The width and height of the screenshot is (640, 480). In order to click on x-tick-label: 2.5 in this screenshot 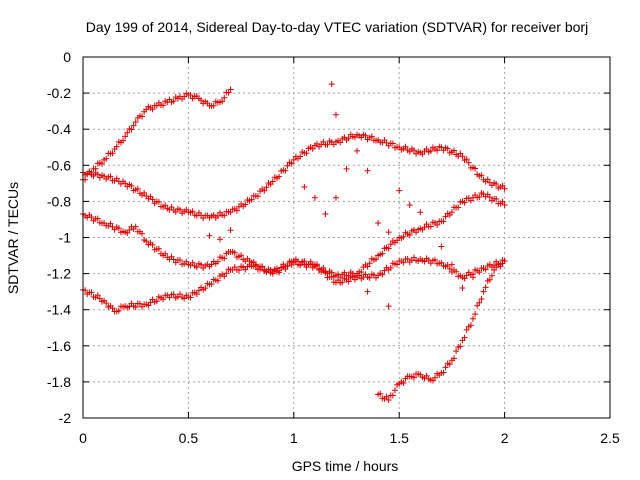, I will do `click(610, 438)`.